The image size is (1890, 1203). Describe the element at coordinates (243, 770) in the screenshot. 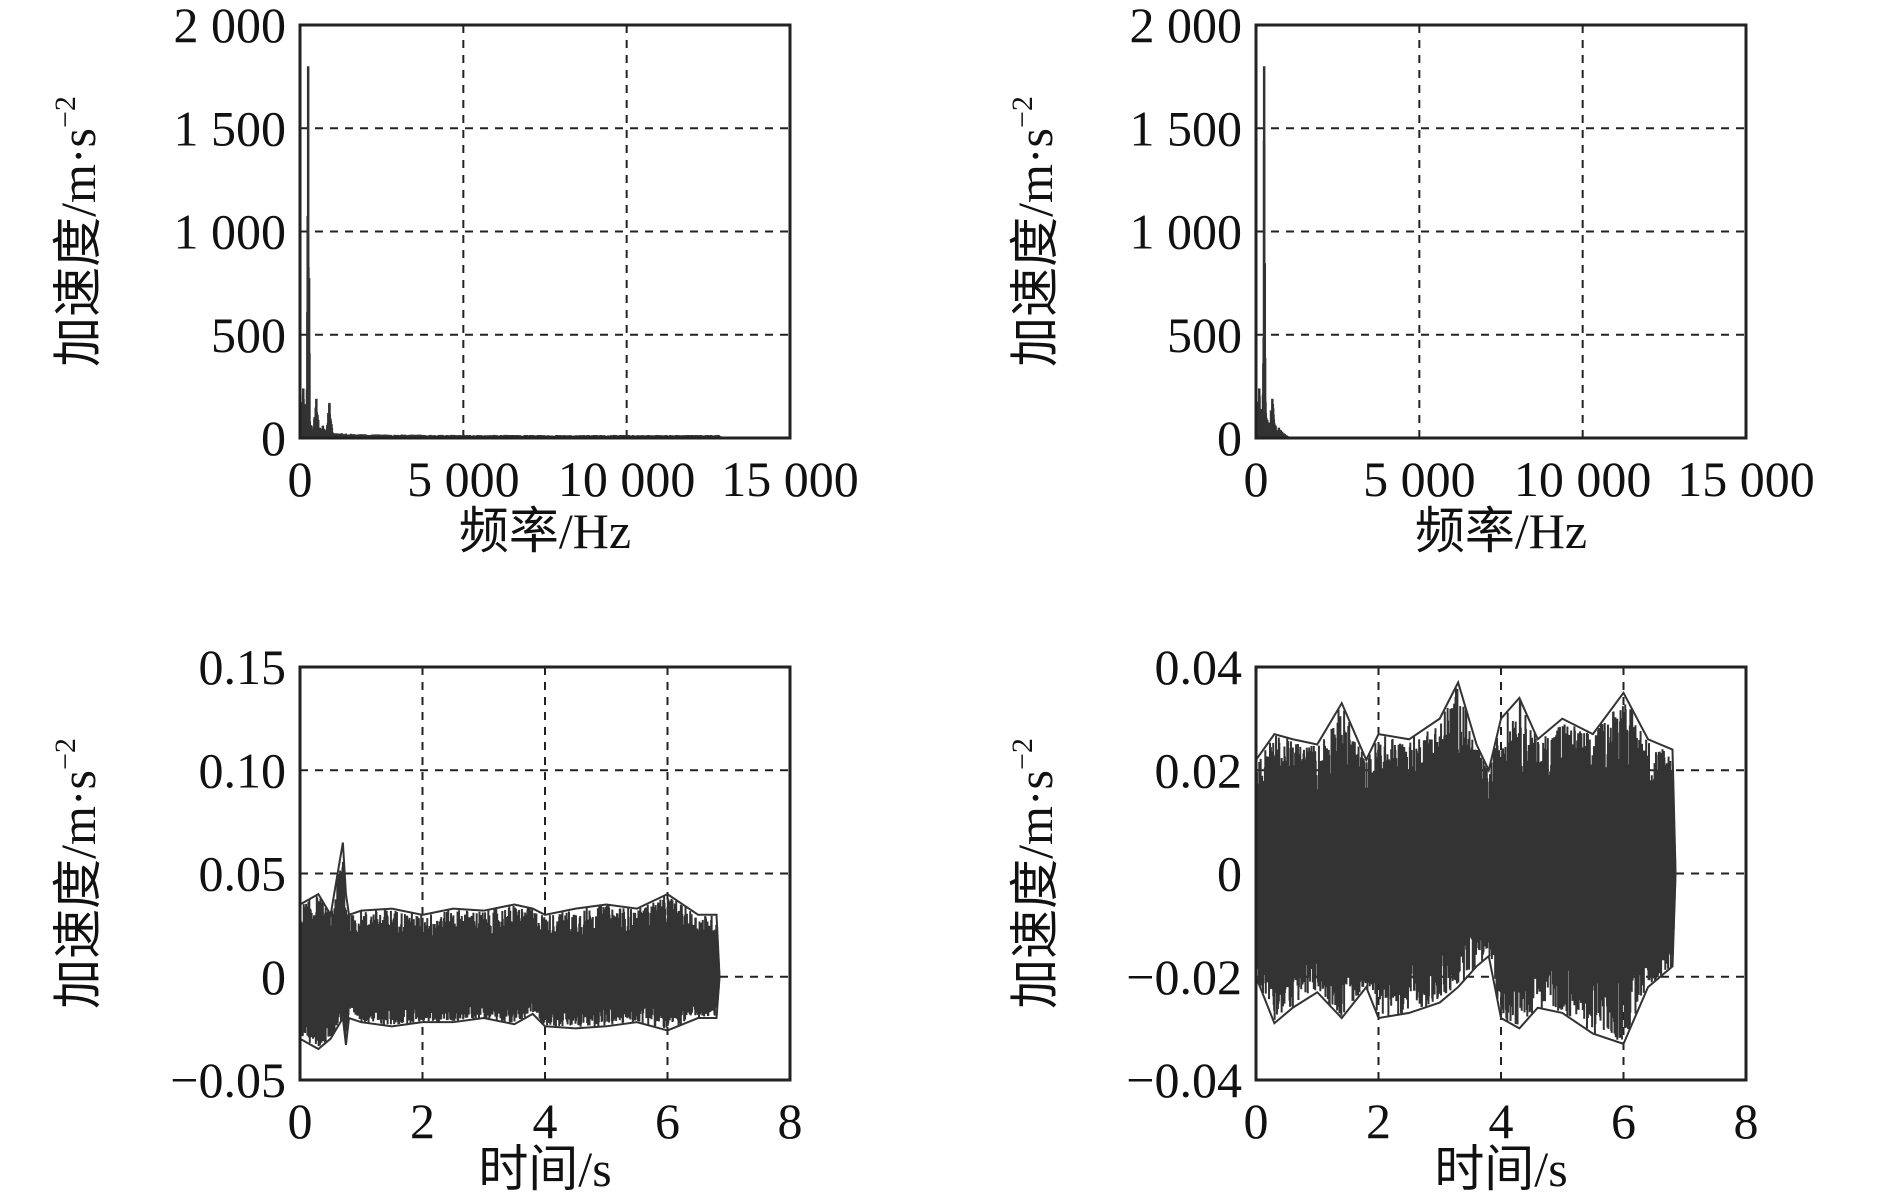

I see `y-tick-label: 0.10` at that location.